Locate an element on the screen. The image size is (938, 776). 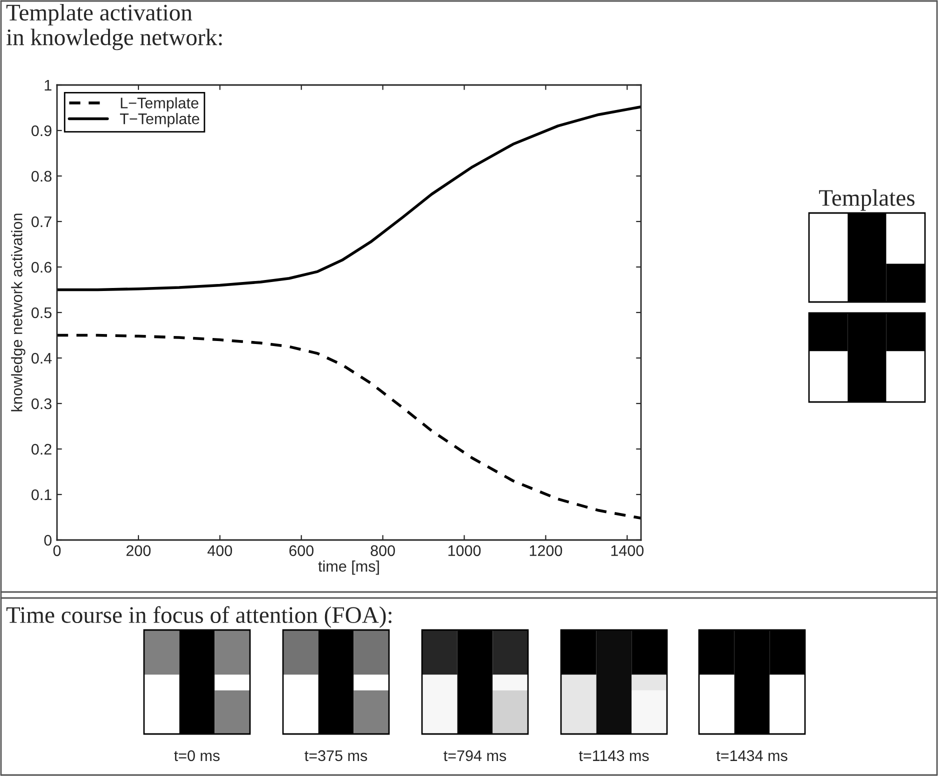
y-tick-label: 1 is located at coordinates (48, 85).